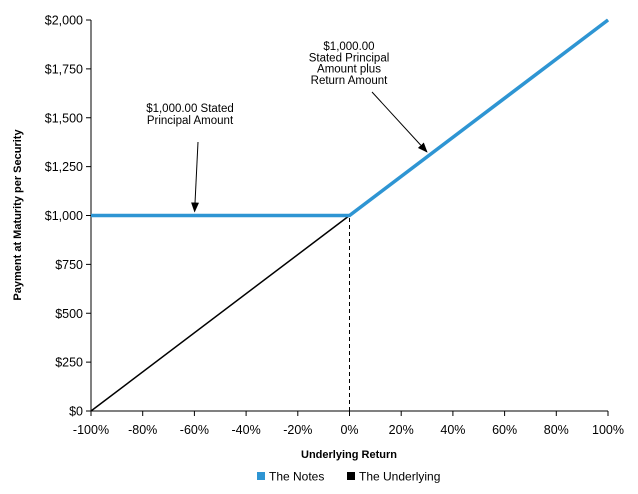 The image size is (638, 494). Describe the element at coordinates (64, 118) in the screenshot. I see `y-tick-label: $1,500` at that location.